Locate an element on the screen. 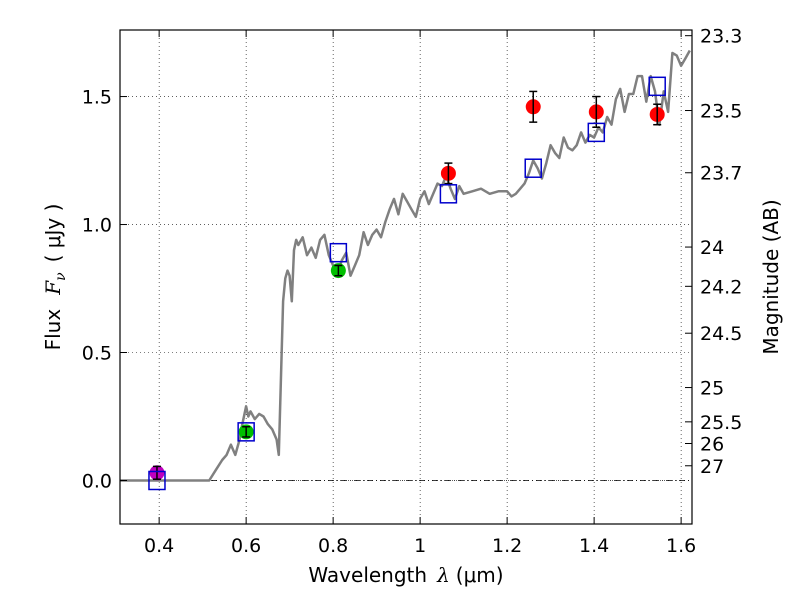  y-tick-label: 1.0 is located at coordinates (97, 226).